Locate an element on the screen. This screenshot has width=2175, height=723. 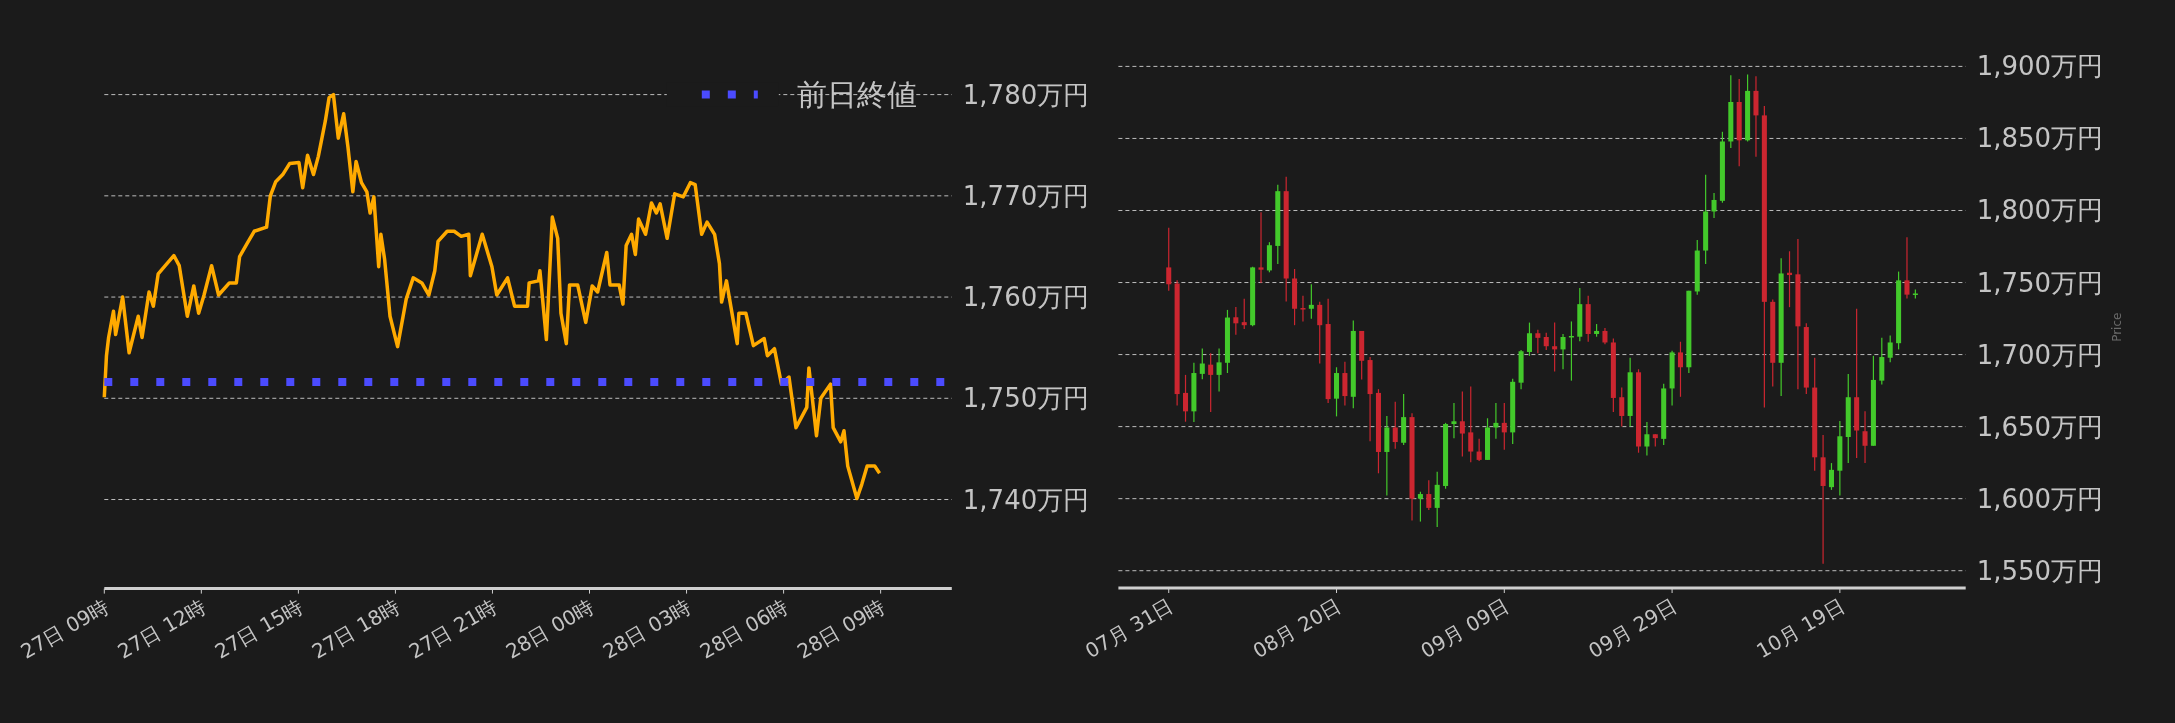
y-tick-label: 1,800万円 is located at coordinates (2040, 210).